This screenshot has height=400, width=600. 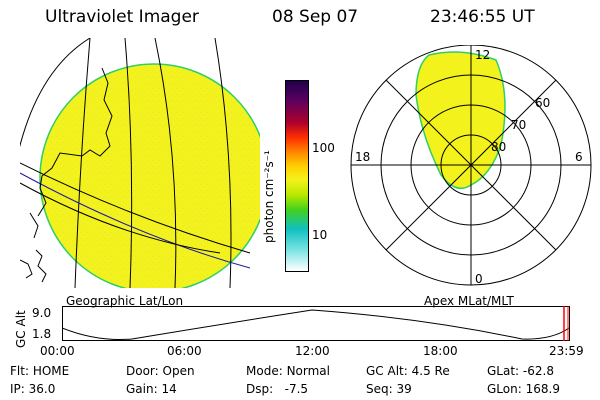 I want to click on info-seq: Seq: 39, so click(x=389, y=389).